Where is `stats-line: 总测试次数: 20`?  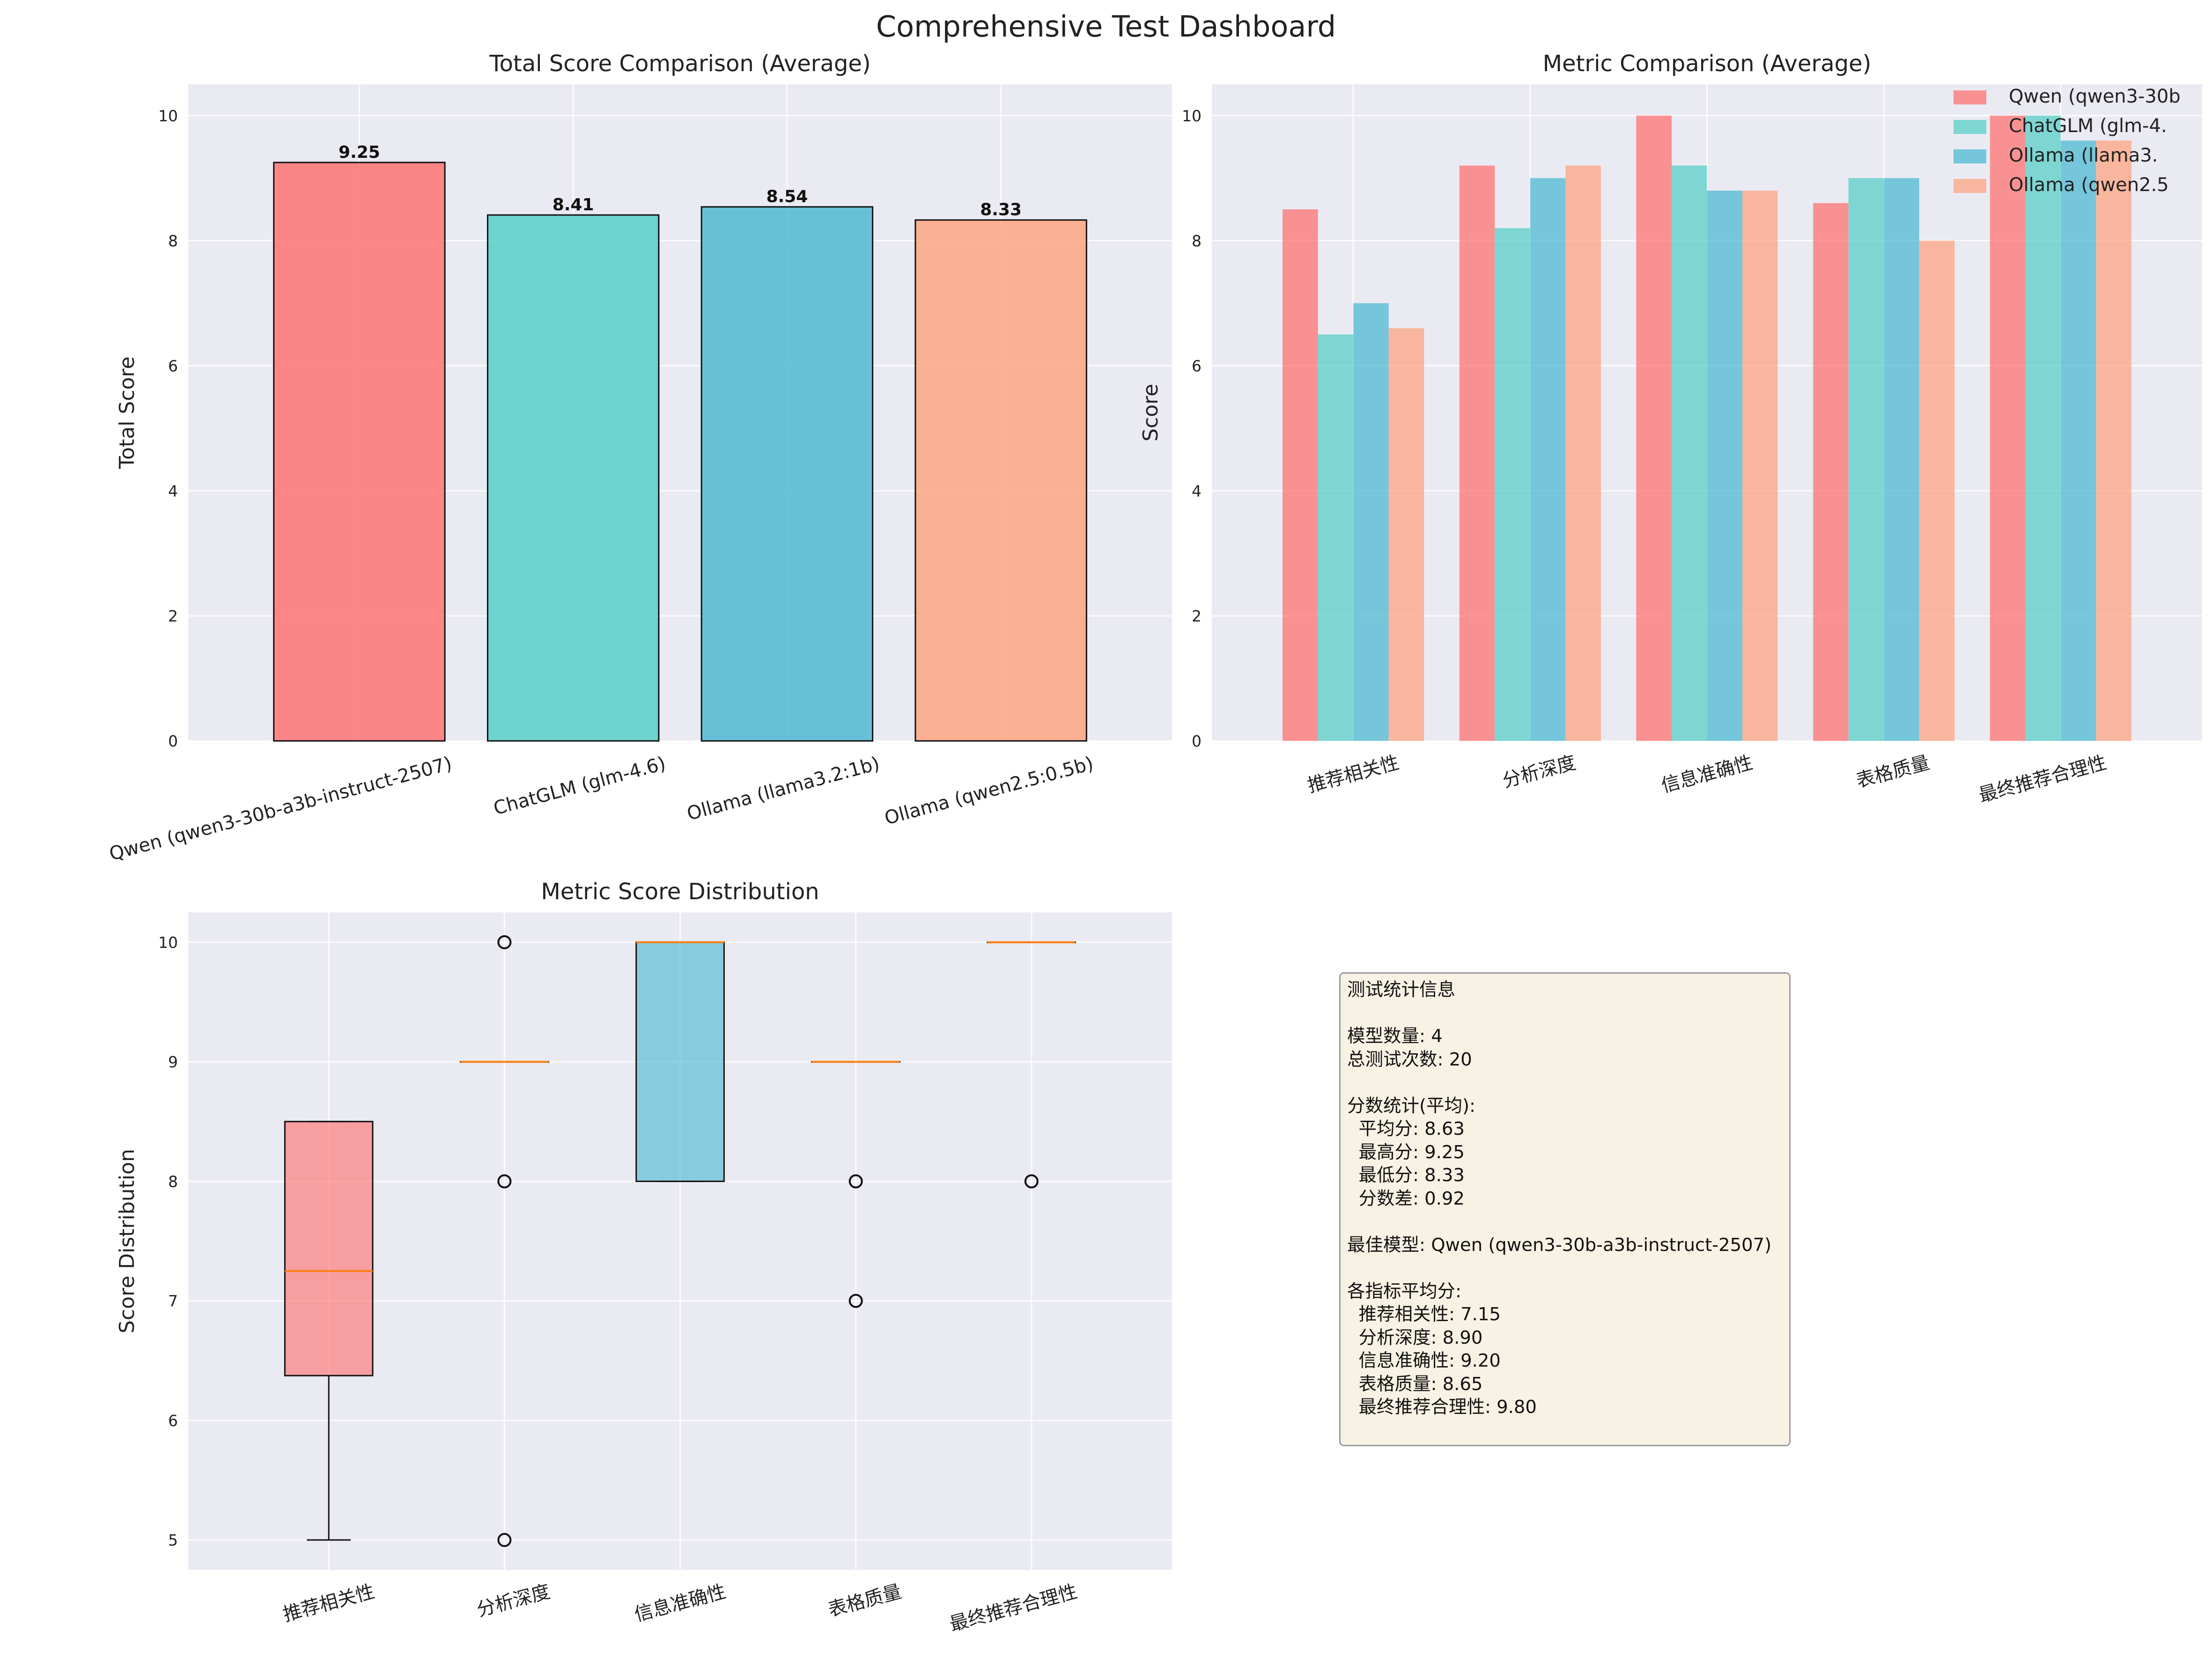 stats-line: 总测试次数: 20 is located at coordinates (1409, 1059).